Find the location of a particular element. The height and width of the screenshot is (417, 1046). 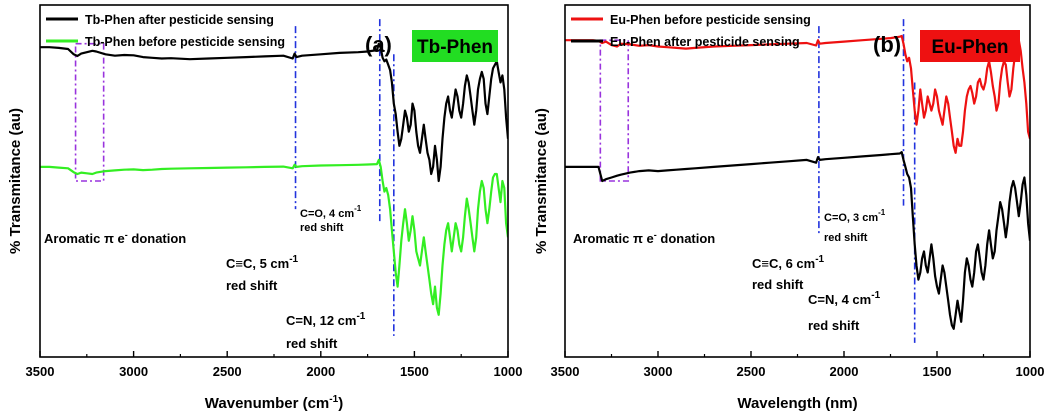

x-axis-label: Wavelength (nm) is located at coordinates (797, 403).